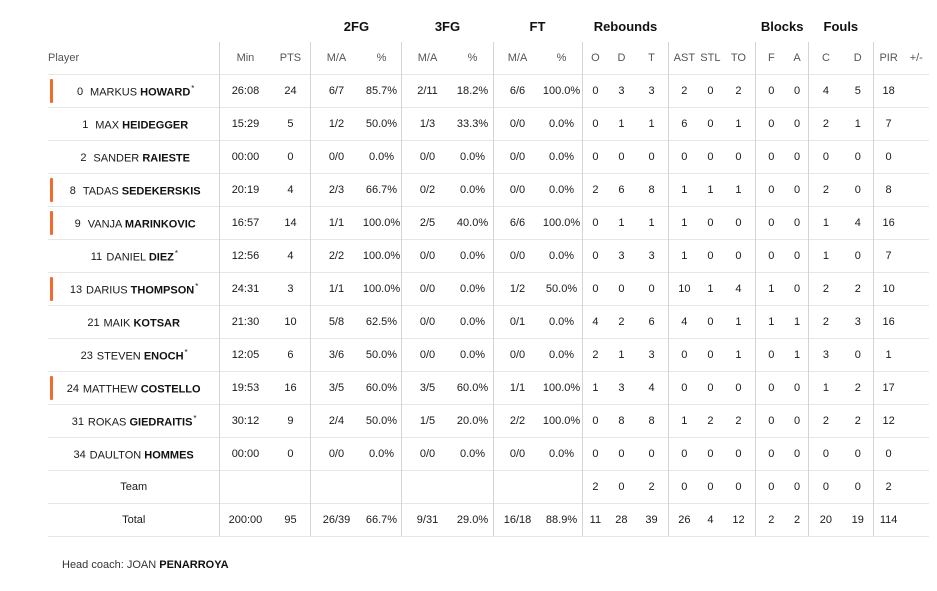 This screenshot has height=591, width=937. What do you see at coordinates (888, 454) in the screenshot?
I see `stat-pir: 0` at bounding box center [888, 454].